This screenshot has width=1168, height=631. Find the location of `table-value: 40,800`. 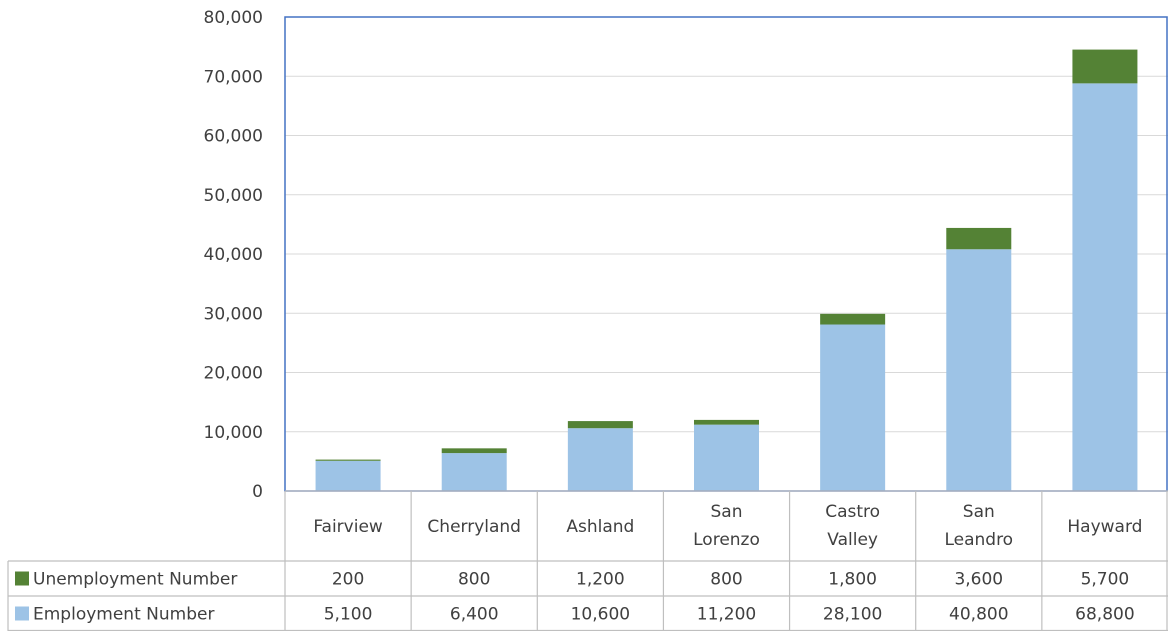

table-value: 40,800 is located at coordinates (978, 615).